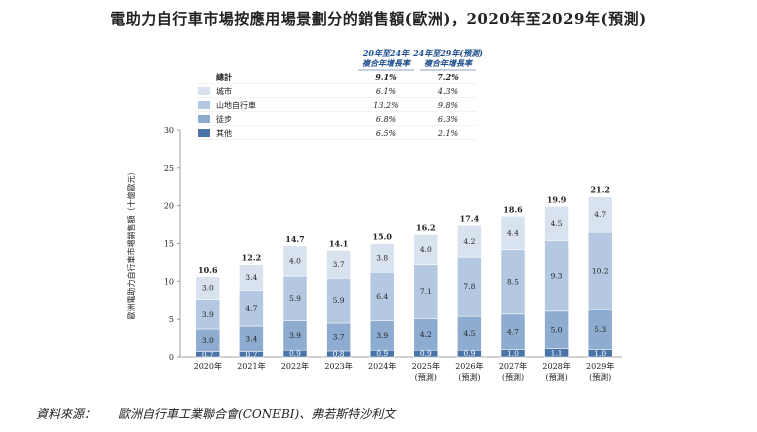 The image size is (757, 432). What do you see at coordinates (557, 199) in the screenshot?
I see `total-label: 19.9` at bounding box center [557, 199].